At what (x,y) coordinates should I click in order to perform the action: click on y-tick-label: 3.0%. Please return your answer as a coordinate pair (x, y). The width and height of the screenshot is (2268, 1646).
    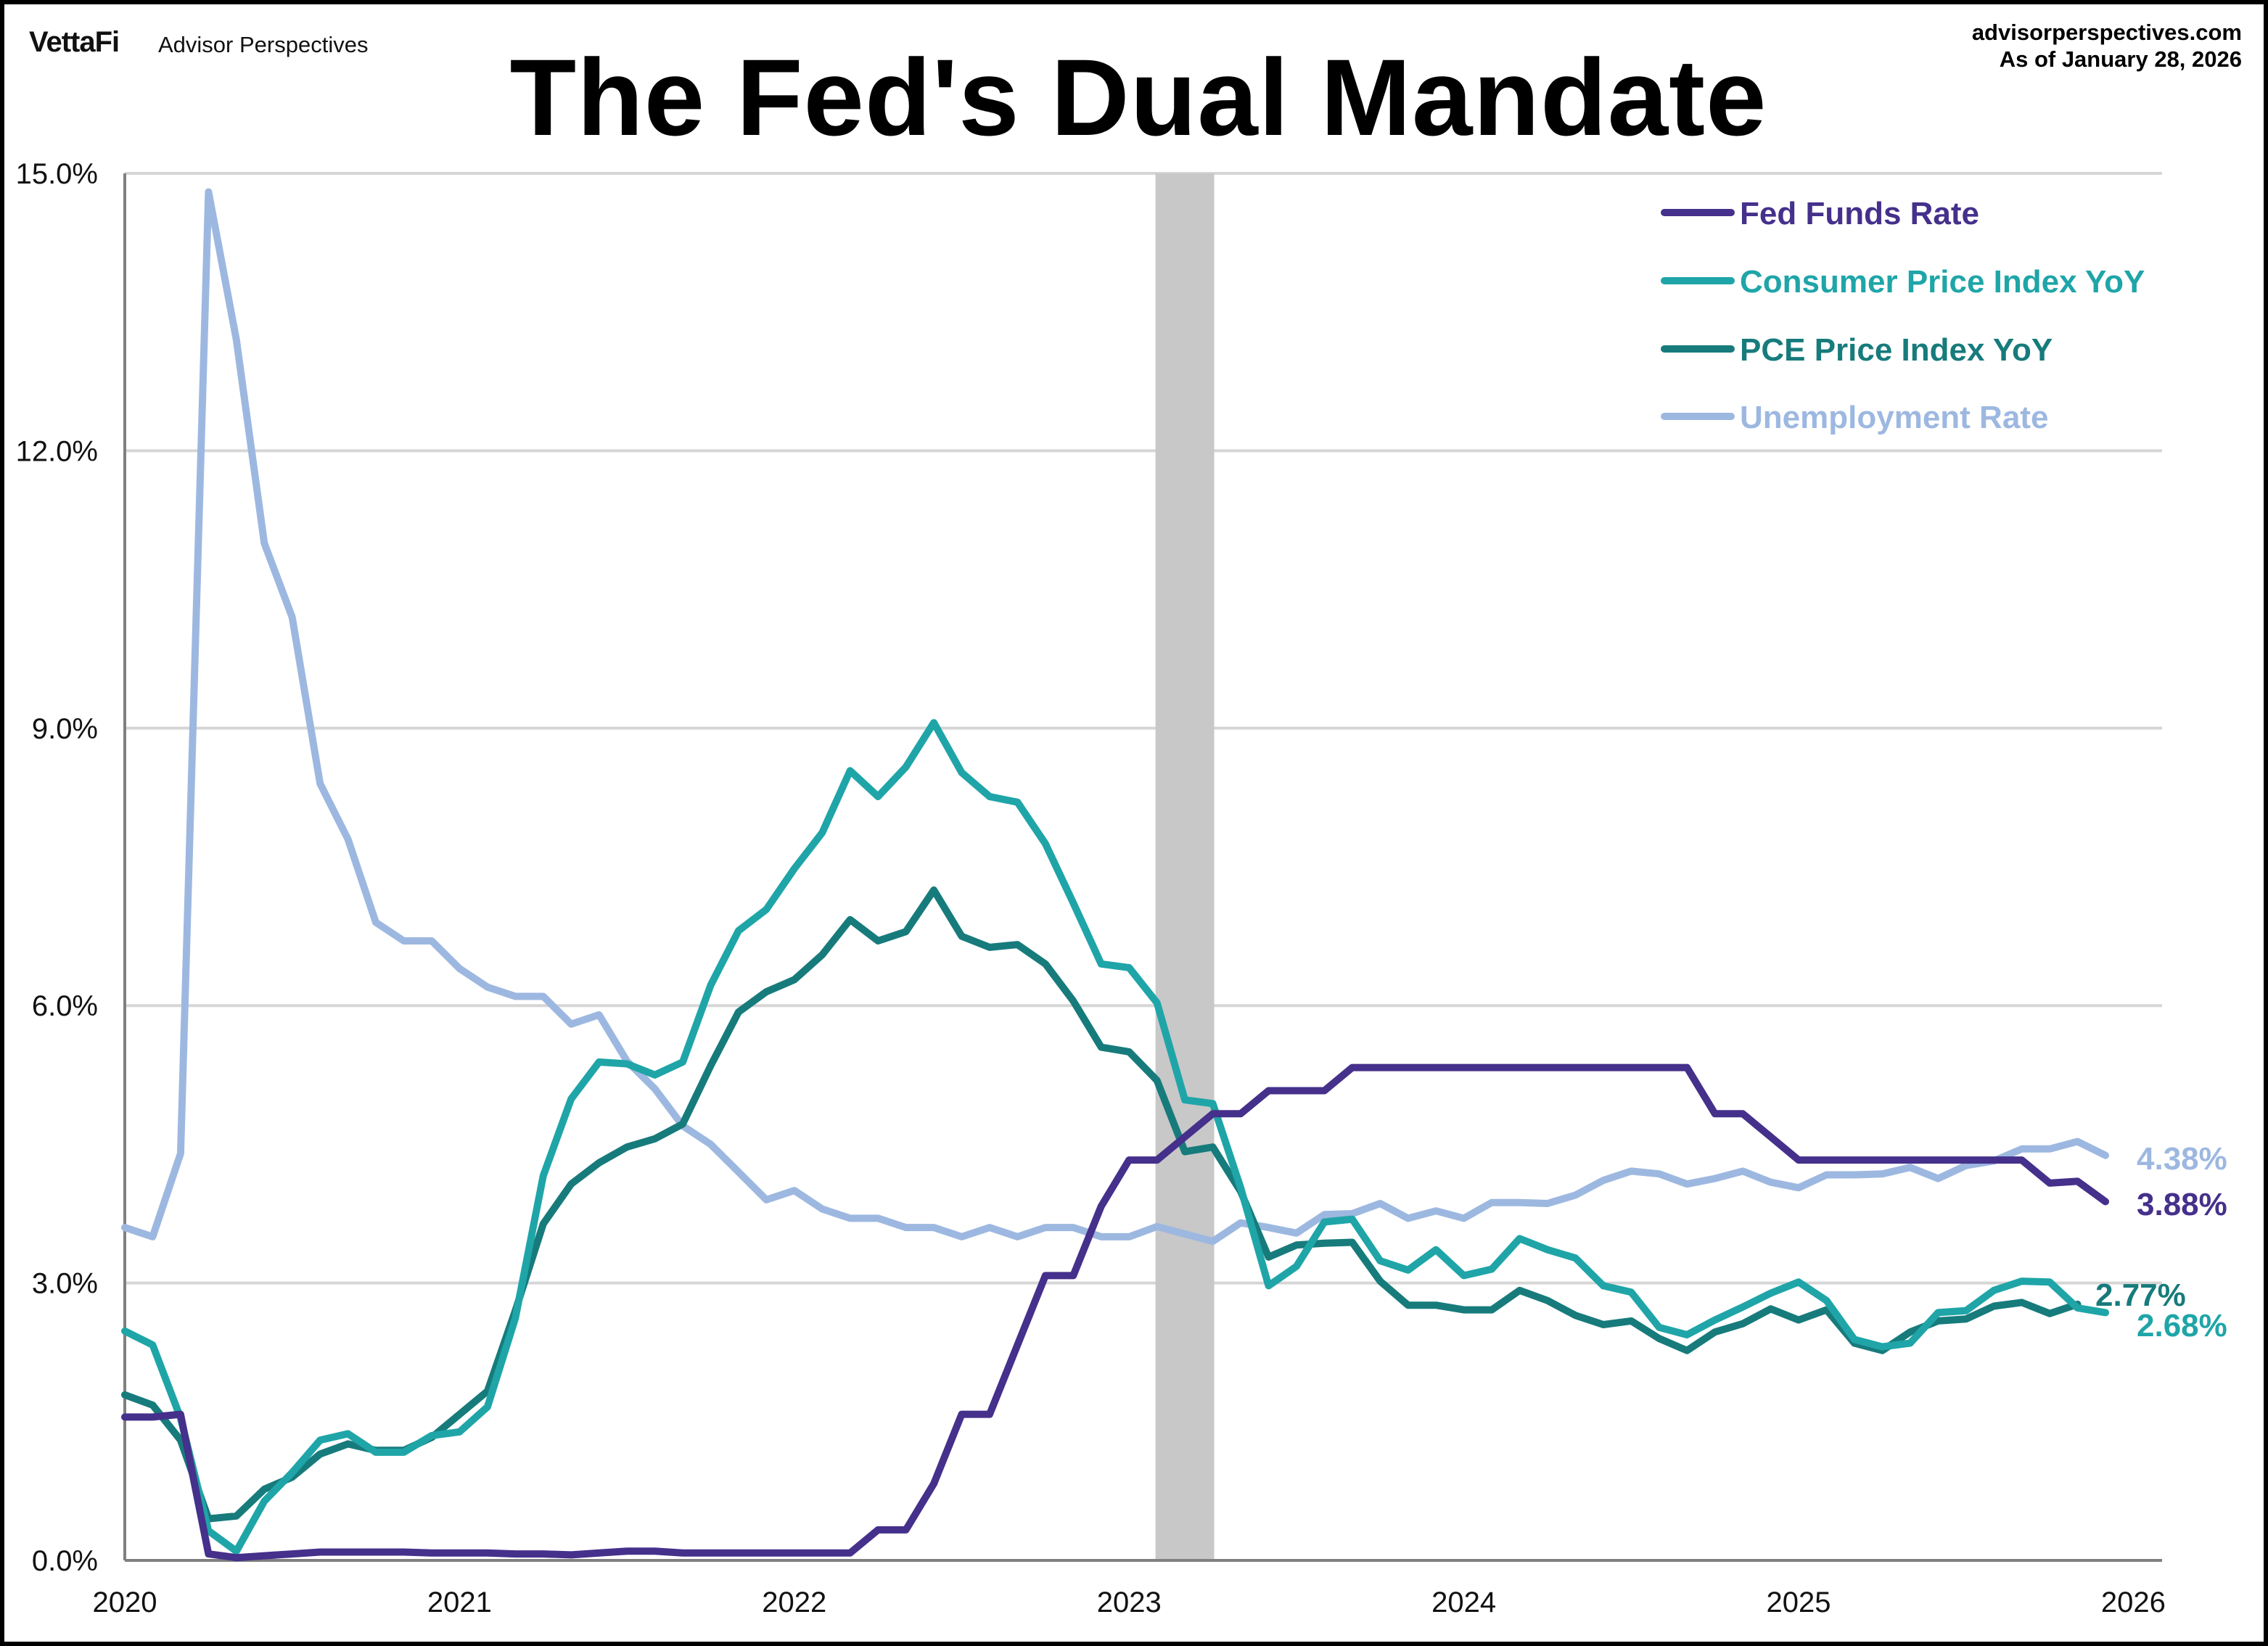
    Looking at the image, I should click on (65, 1284).